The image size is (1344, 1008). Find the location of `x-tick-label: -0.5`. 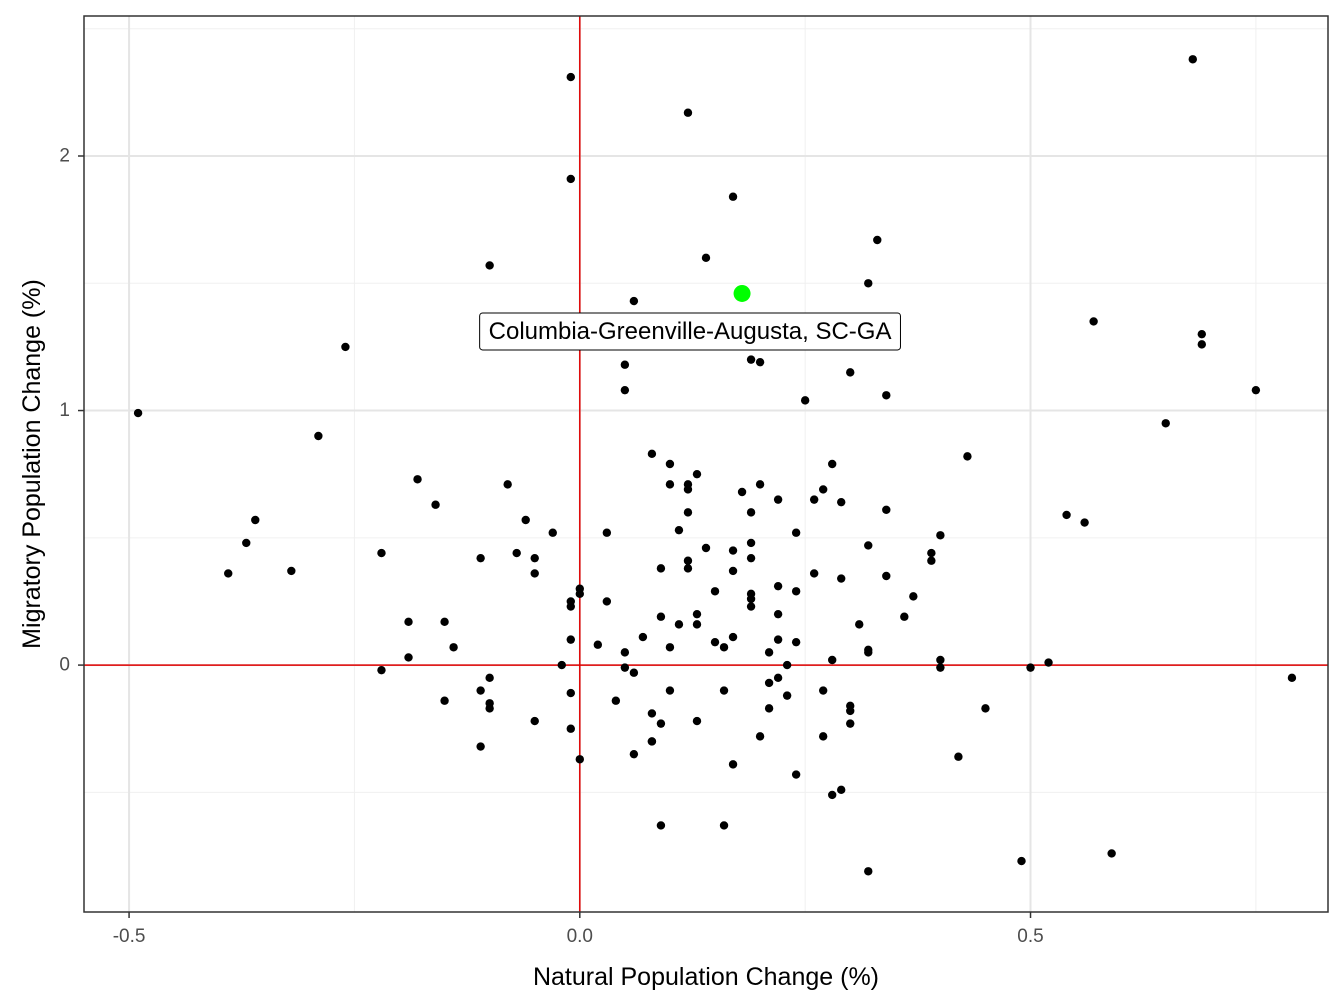

x-tick-label: -0.5 is located at coordinates (129, 936).